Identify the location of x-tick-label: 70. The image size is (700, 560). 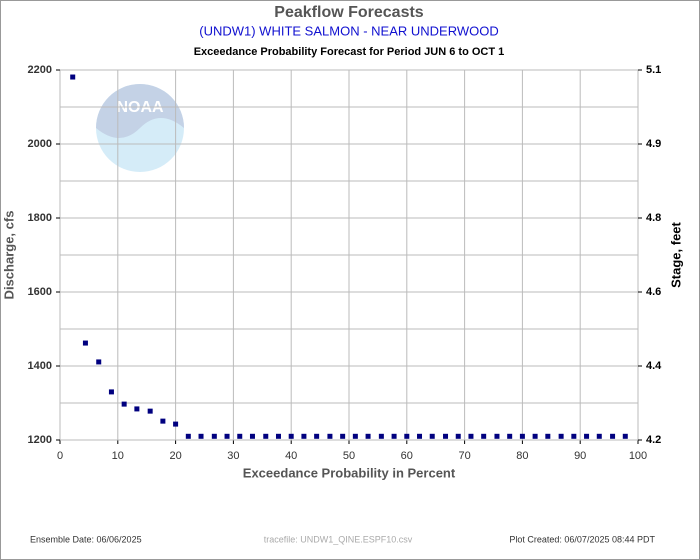
(464, 456).